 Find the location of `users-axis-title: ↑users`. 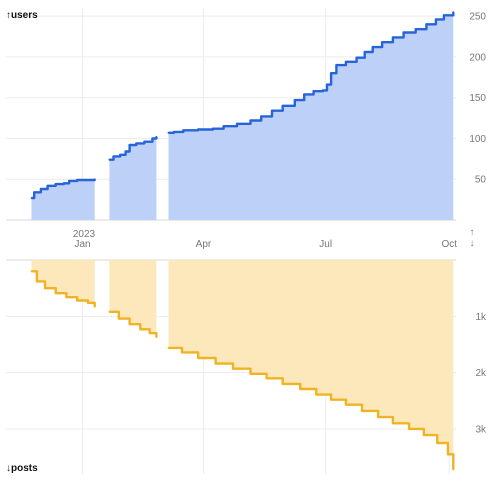

users-axis-title: ↑users is located at coordinates (22, 15).